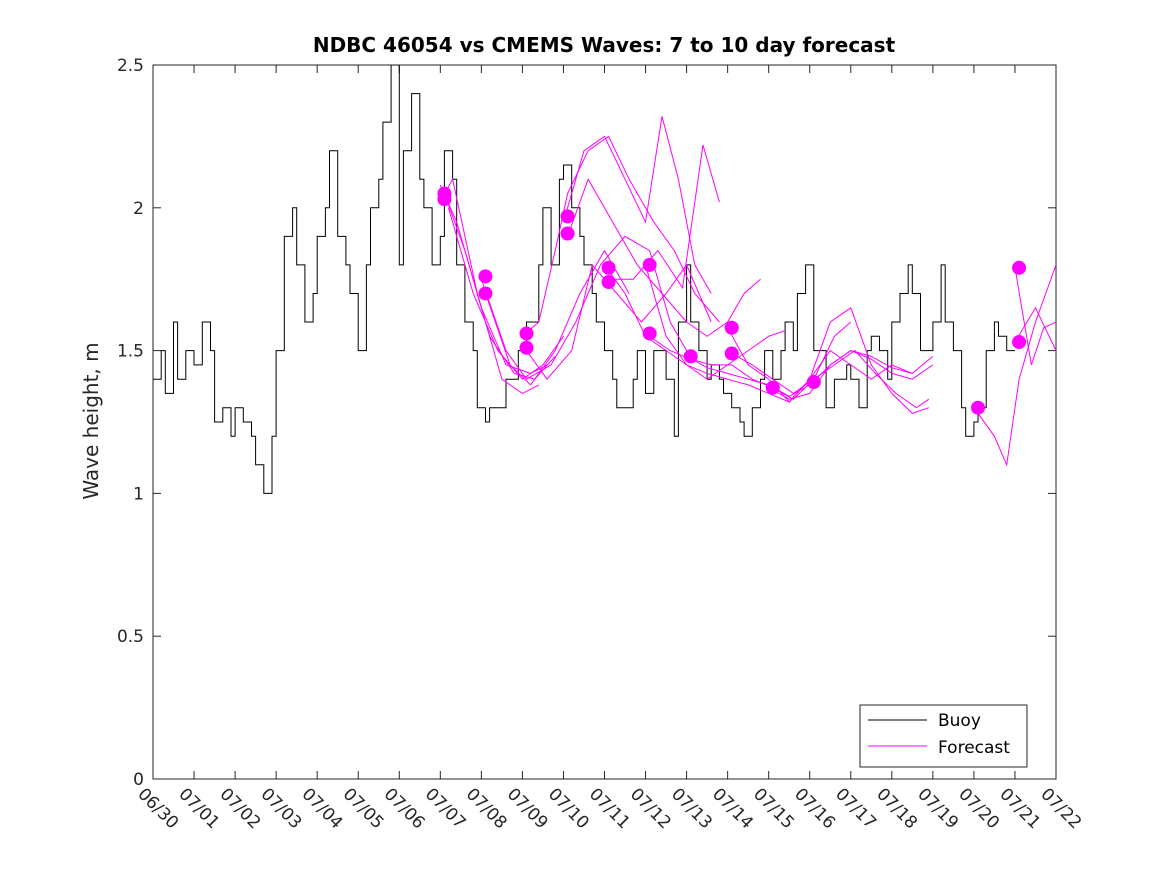 This screenshot has height=875, width=1167. What do you see at coordinates (974, 748) in the screenshot?
I see `legend-forecast-label: Forecast` at bounding box center [974, 748].